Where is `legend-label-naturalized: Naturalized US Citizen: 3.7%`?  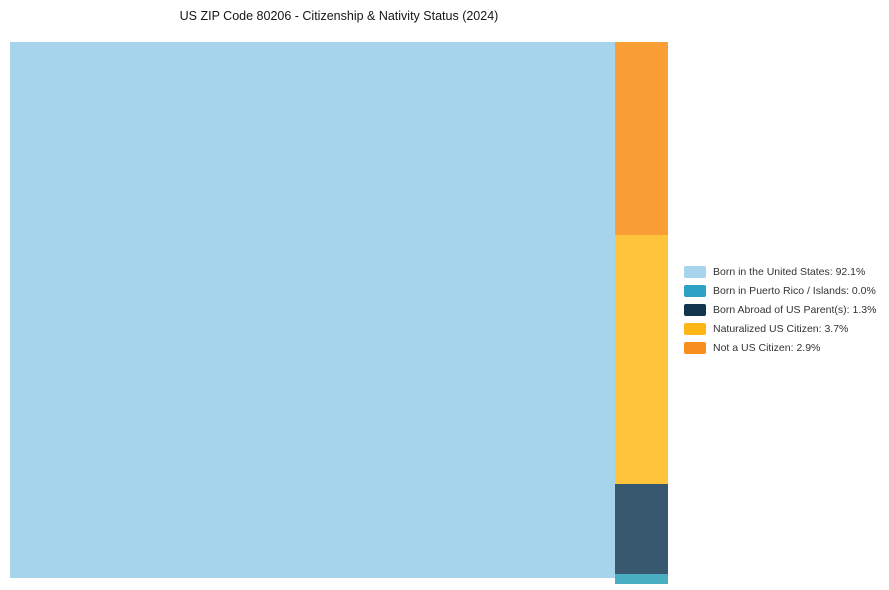 legend-label-naturalized: Naturalized US Citizen: 3.7% is located at coordinates (781, 329).